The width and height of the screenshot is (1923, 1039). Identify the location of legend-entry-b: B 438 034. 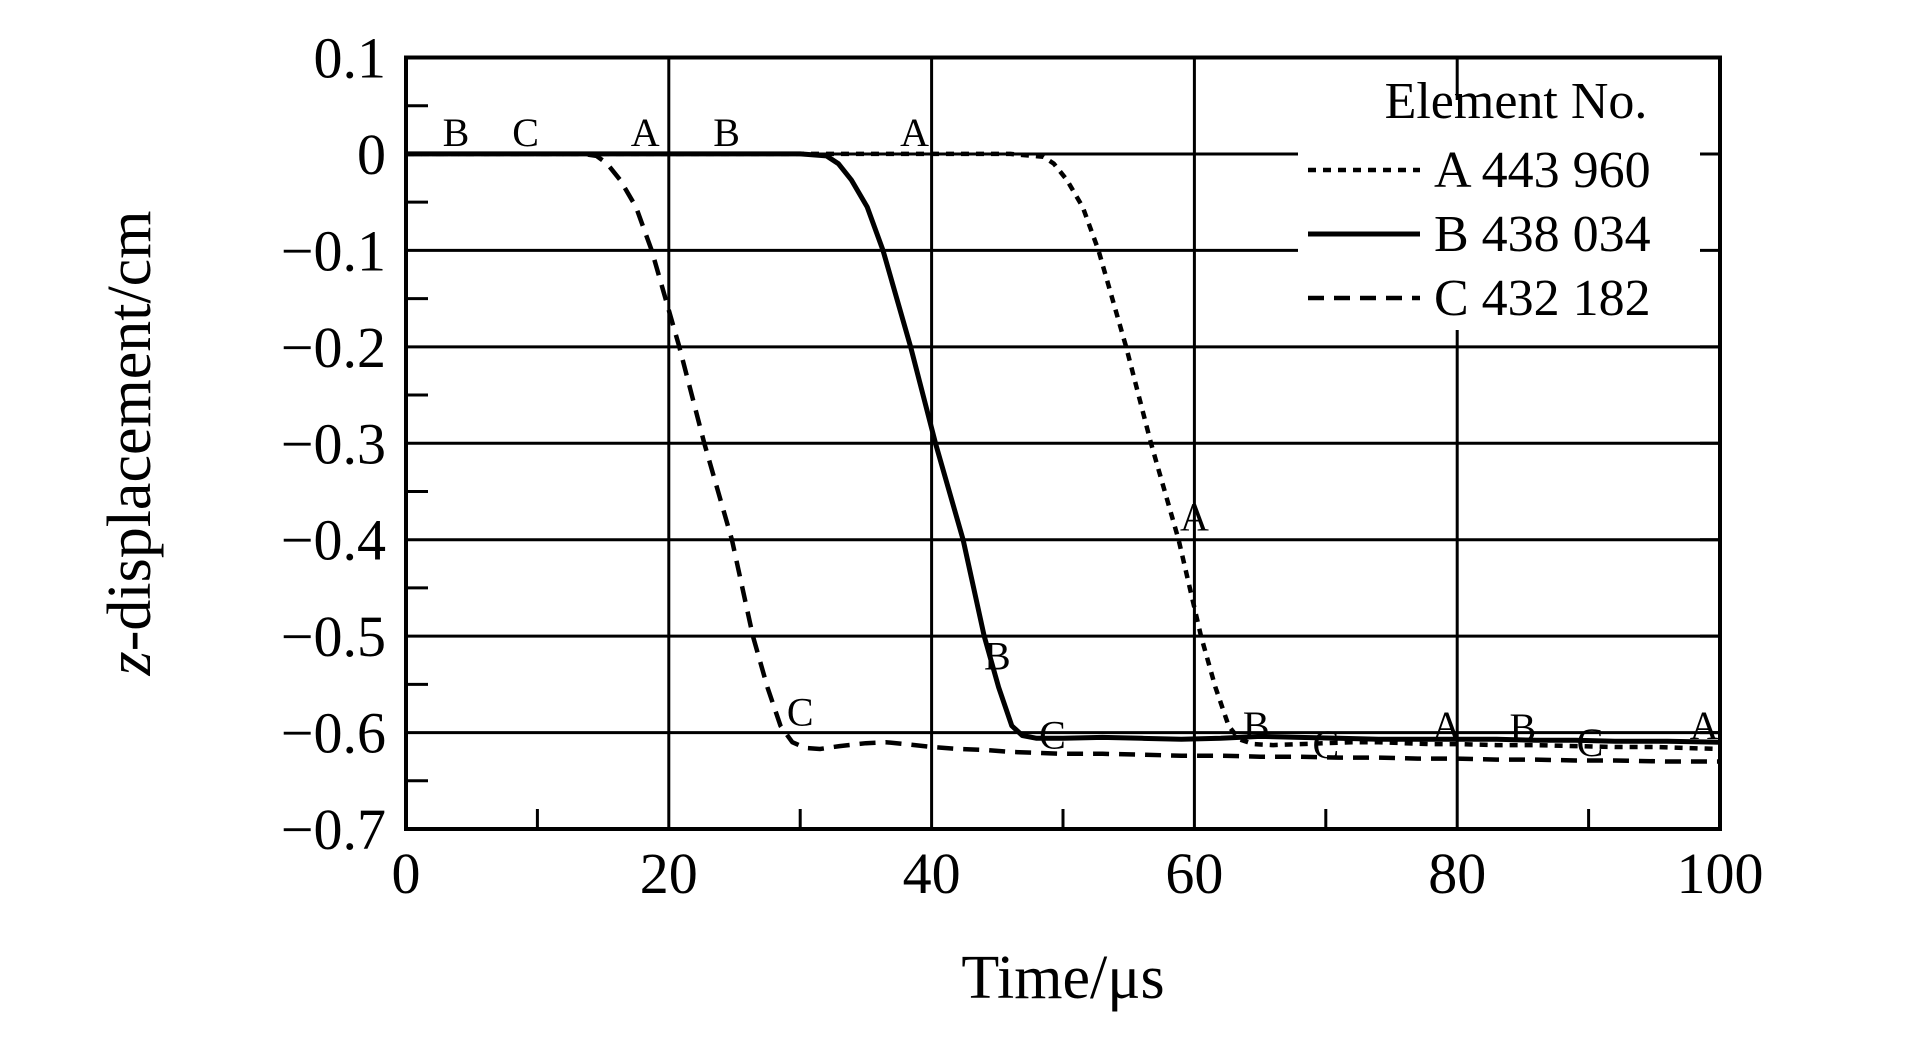
(1479, 234).